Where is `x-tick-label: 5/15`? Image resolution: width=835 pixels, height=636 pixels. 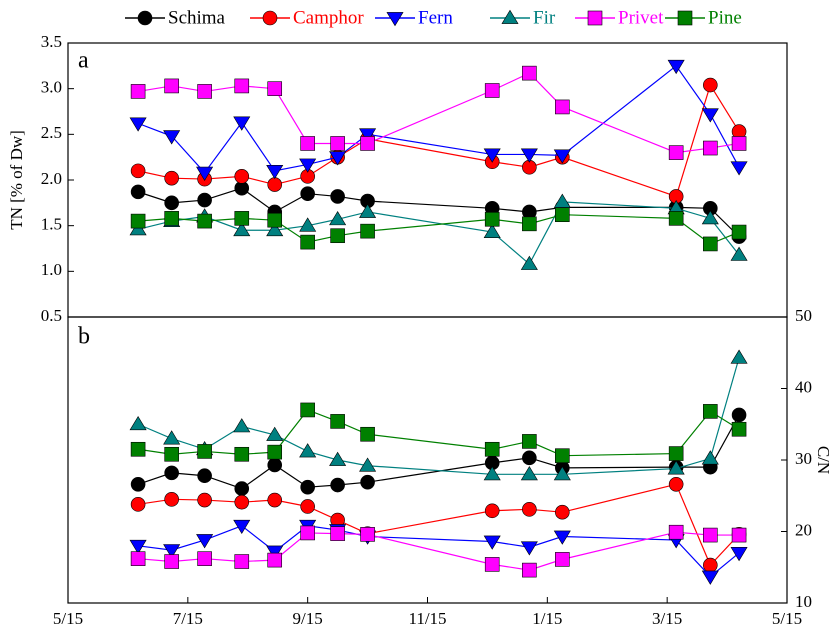
x-tick-label: 5/15 is located at coordinates (787, 618).